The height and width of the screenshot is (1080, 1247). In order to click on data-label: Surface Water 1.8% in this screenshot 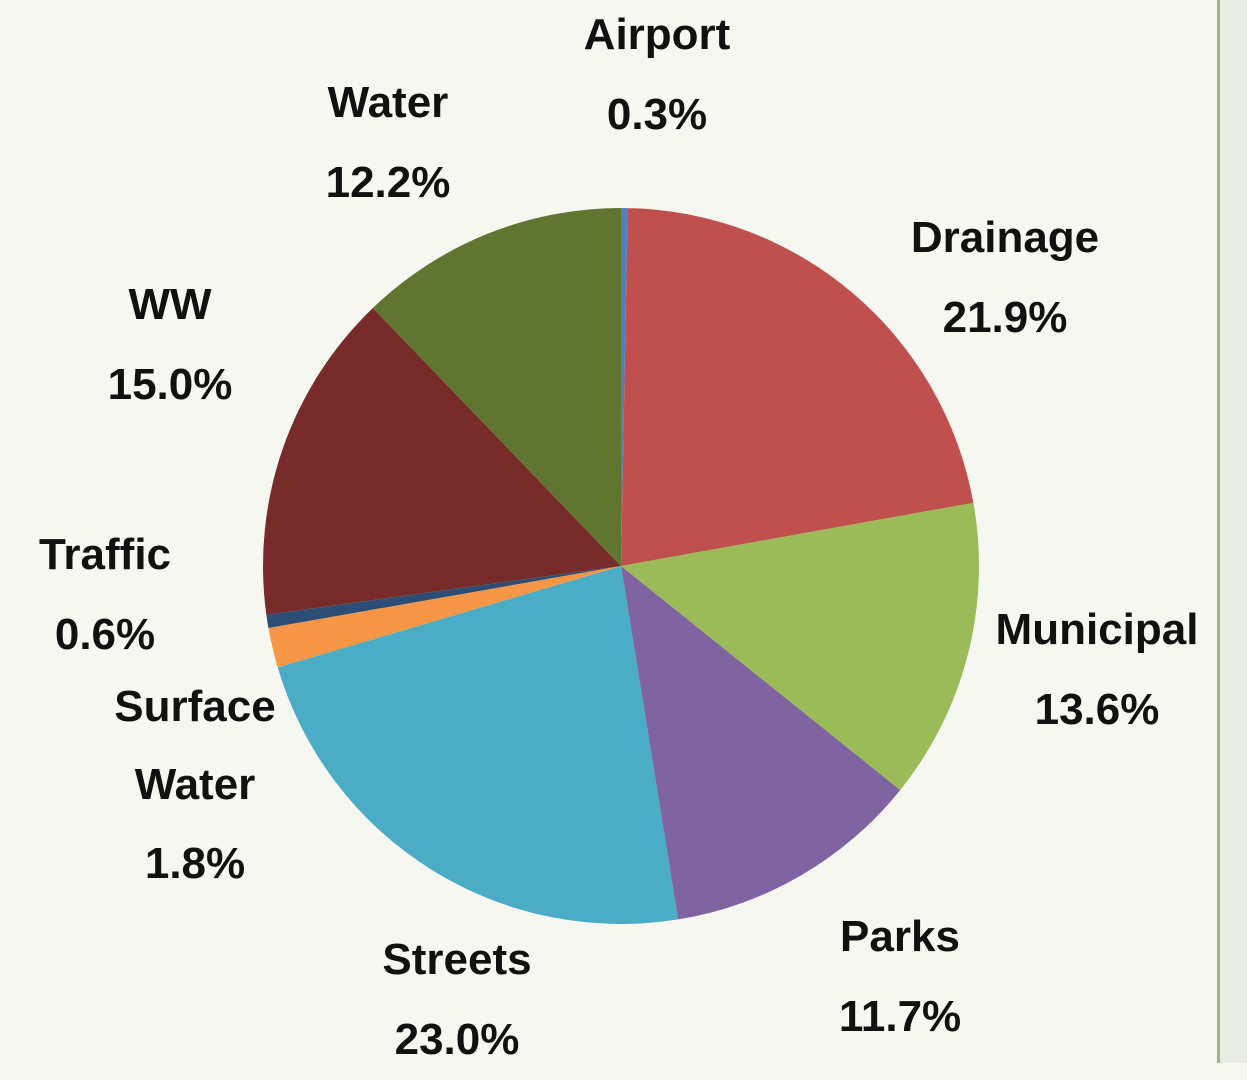, I will do `click(195, 786)`.